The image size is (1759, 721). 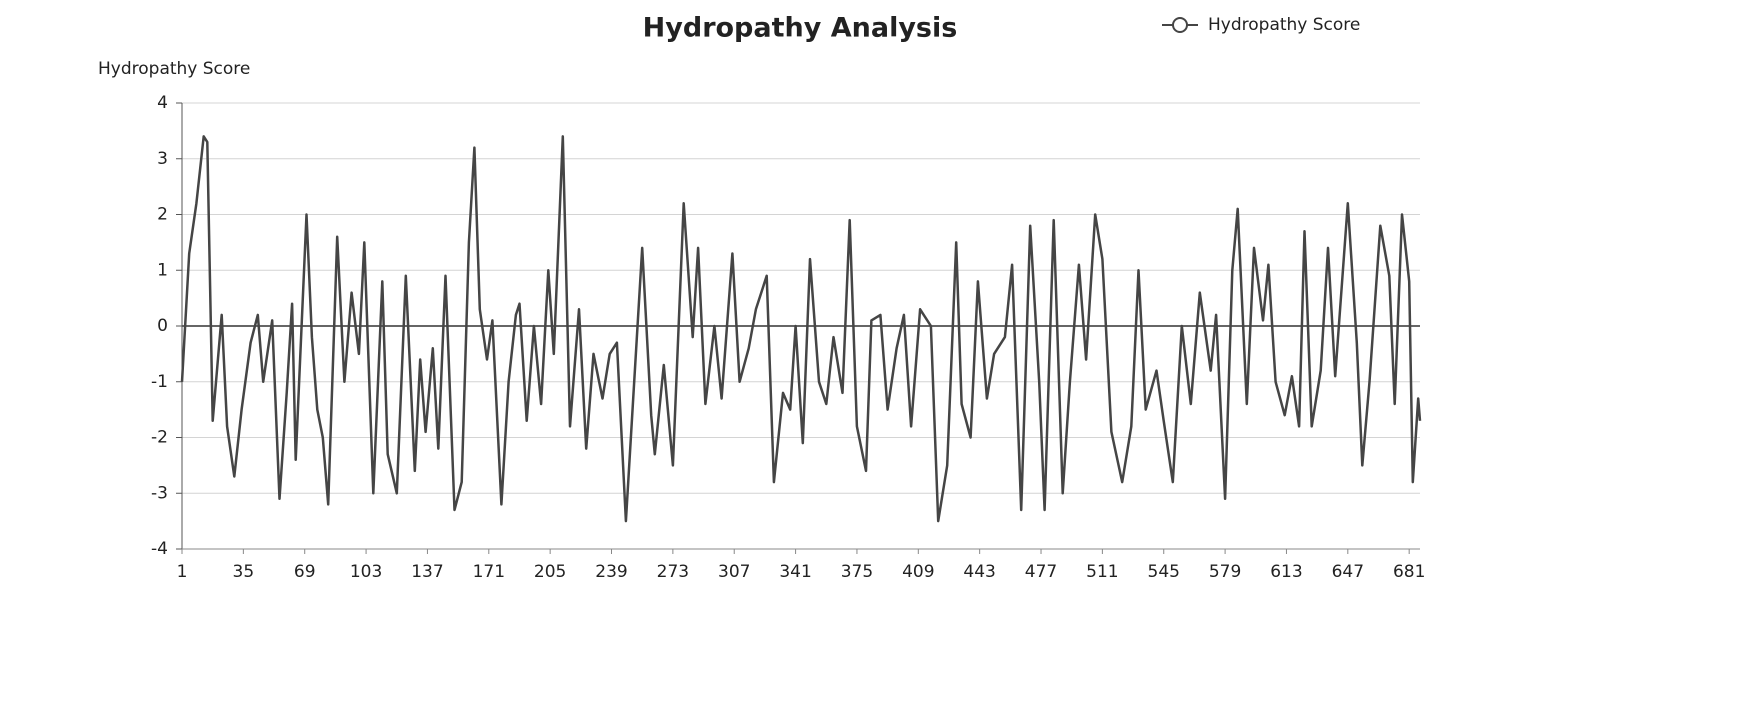 I want to click on x-tick-label: 511, so click(x=1102, y=572).